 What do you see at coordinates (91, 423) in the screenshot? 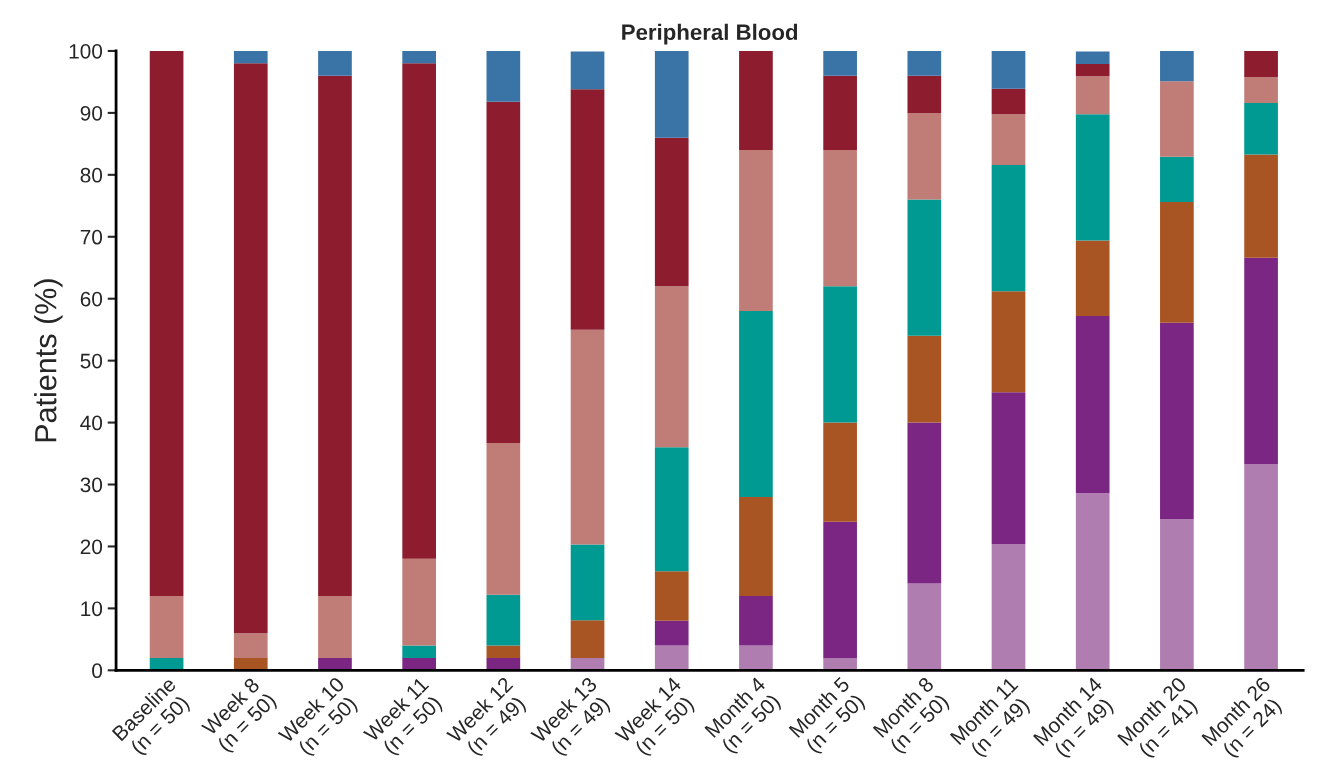
I see `y-tick-label: 40` at bounding box center [91, 423].